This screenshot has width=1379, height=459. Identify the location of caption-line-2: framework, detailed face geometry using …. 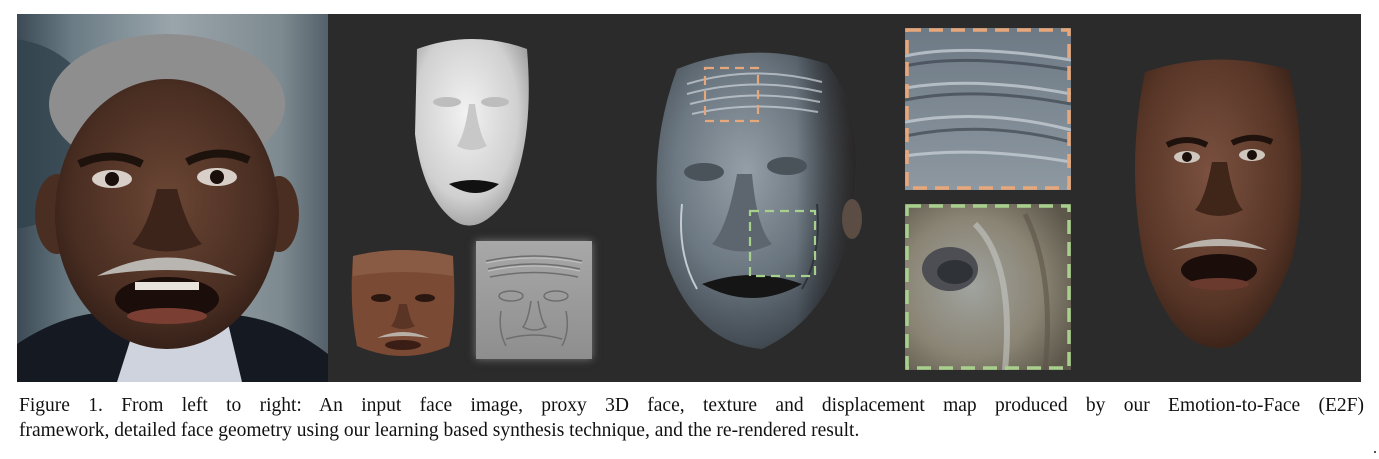
(439, 430).